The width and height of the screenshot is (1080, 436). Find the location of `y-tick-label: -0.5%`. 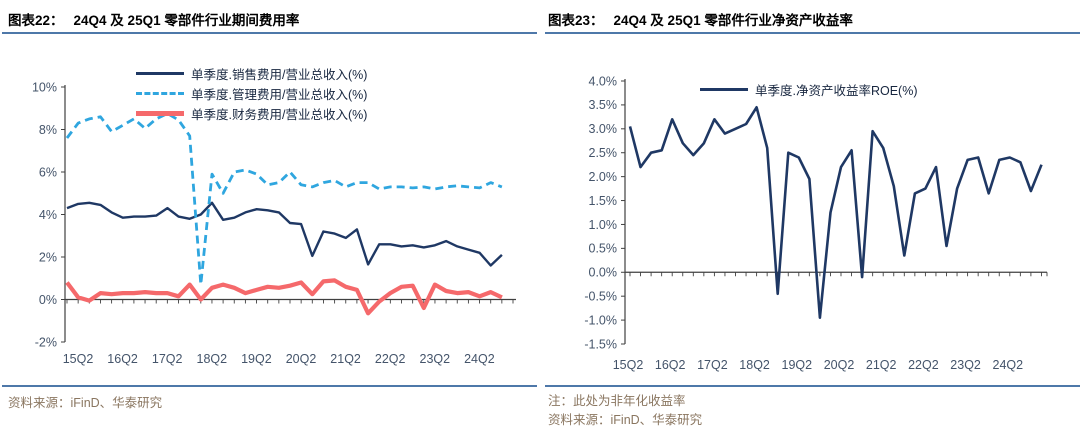

y-tick-label: -0.5% is located at coordinates (600, 296).